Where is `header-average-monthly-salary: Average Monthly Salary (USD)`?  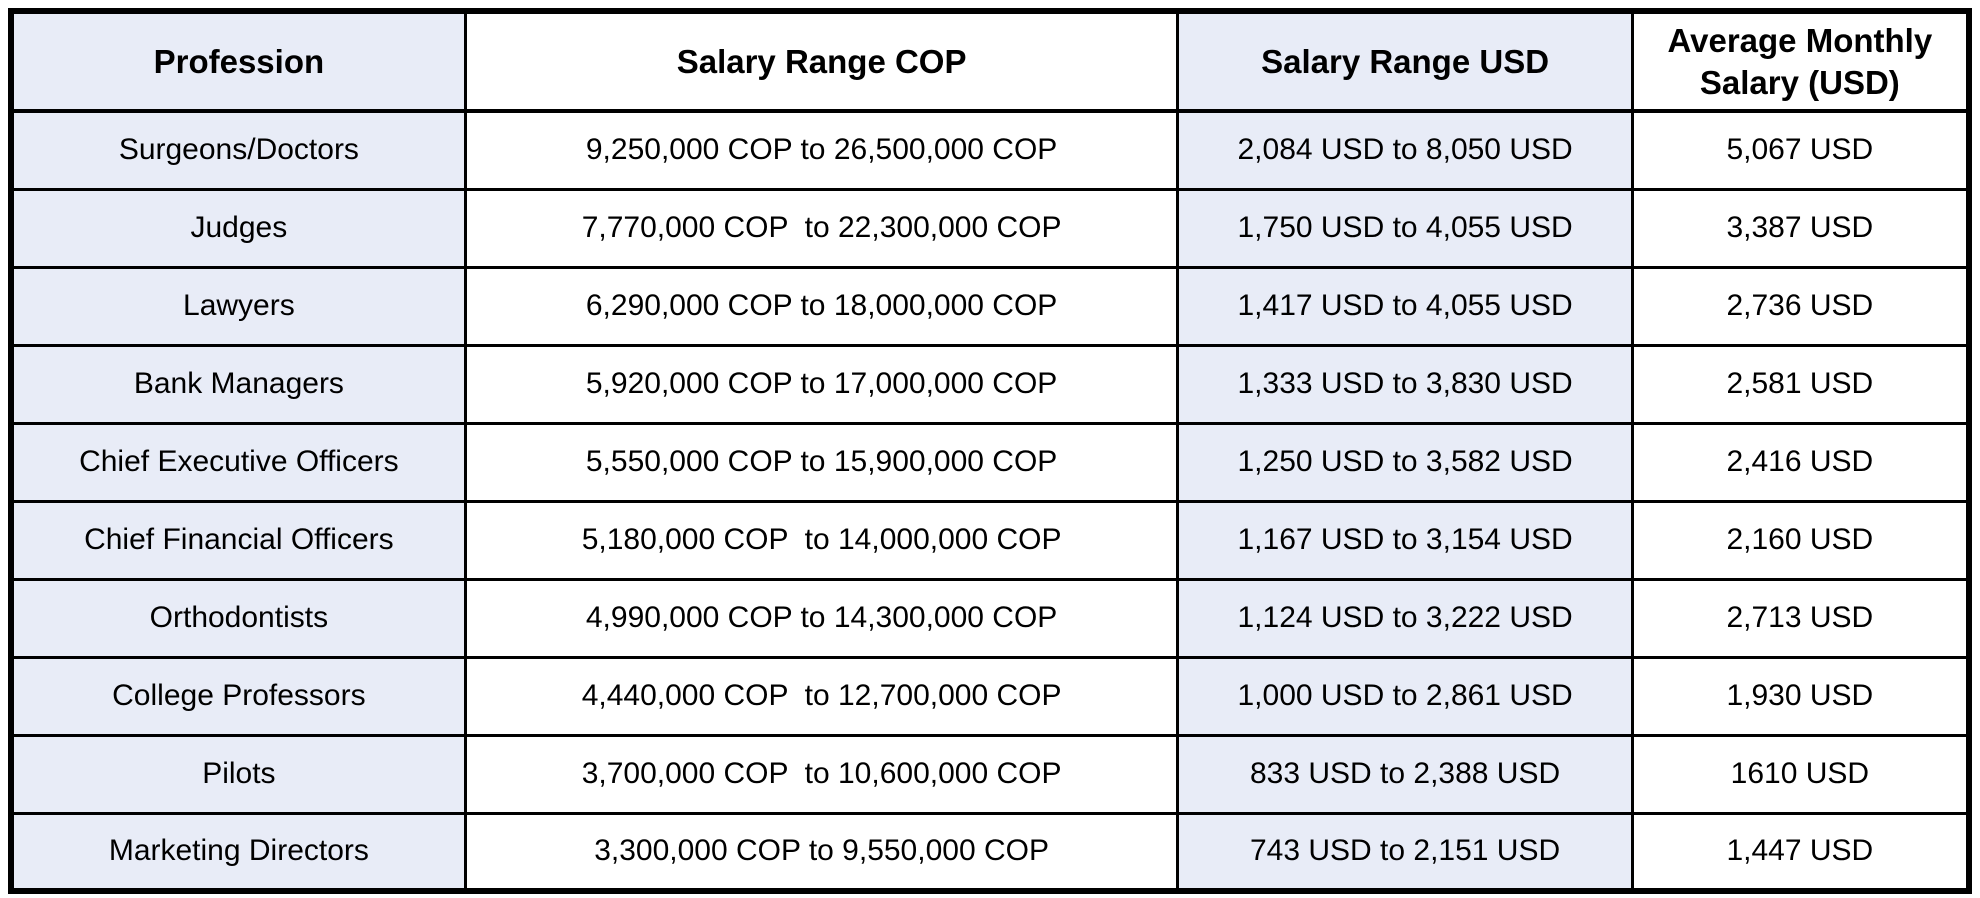
header-average-monthly-salary: Average Monthly Salary (USD) is located at coordinates (1800, 61).